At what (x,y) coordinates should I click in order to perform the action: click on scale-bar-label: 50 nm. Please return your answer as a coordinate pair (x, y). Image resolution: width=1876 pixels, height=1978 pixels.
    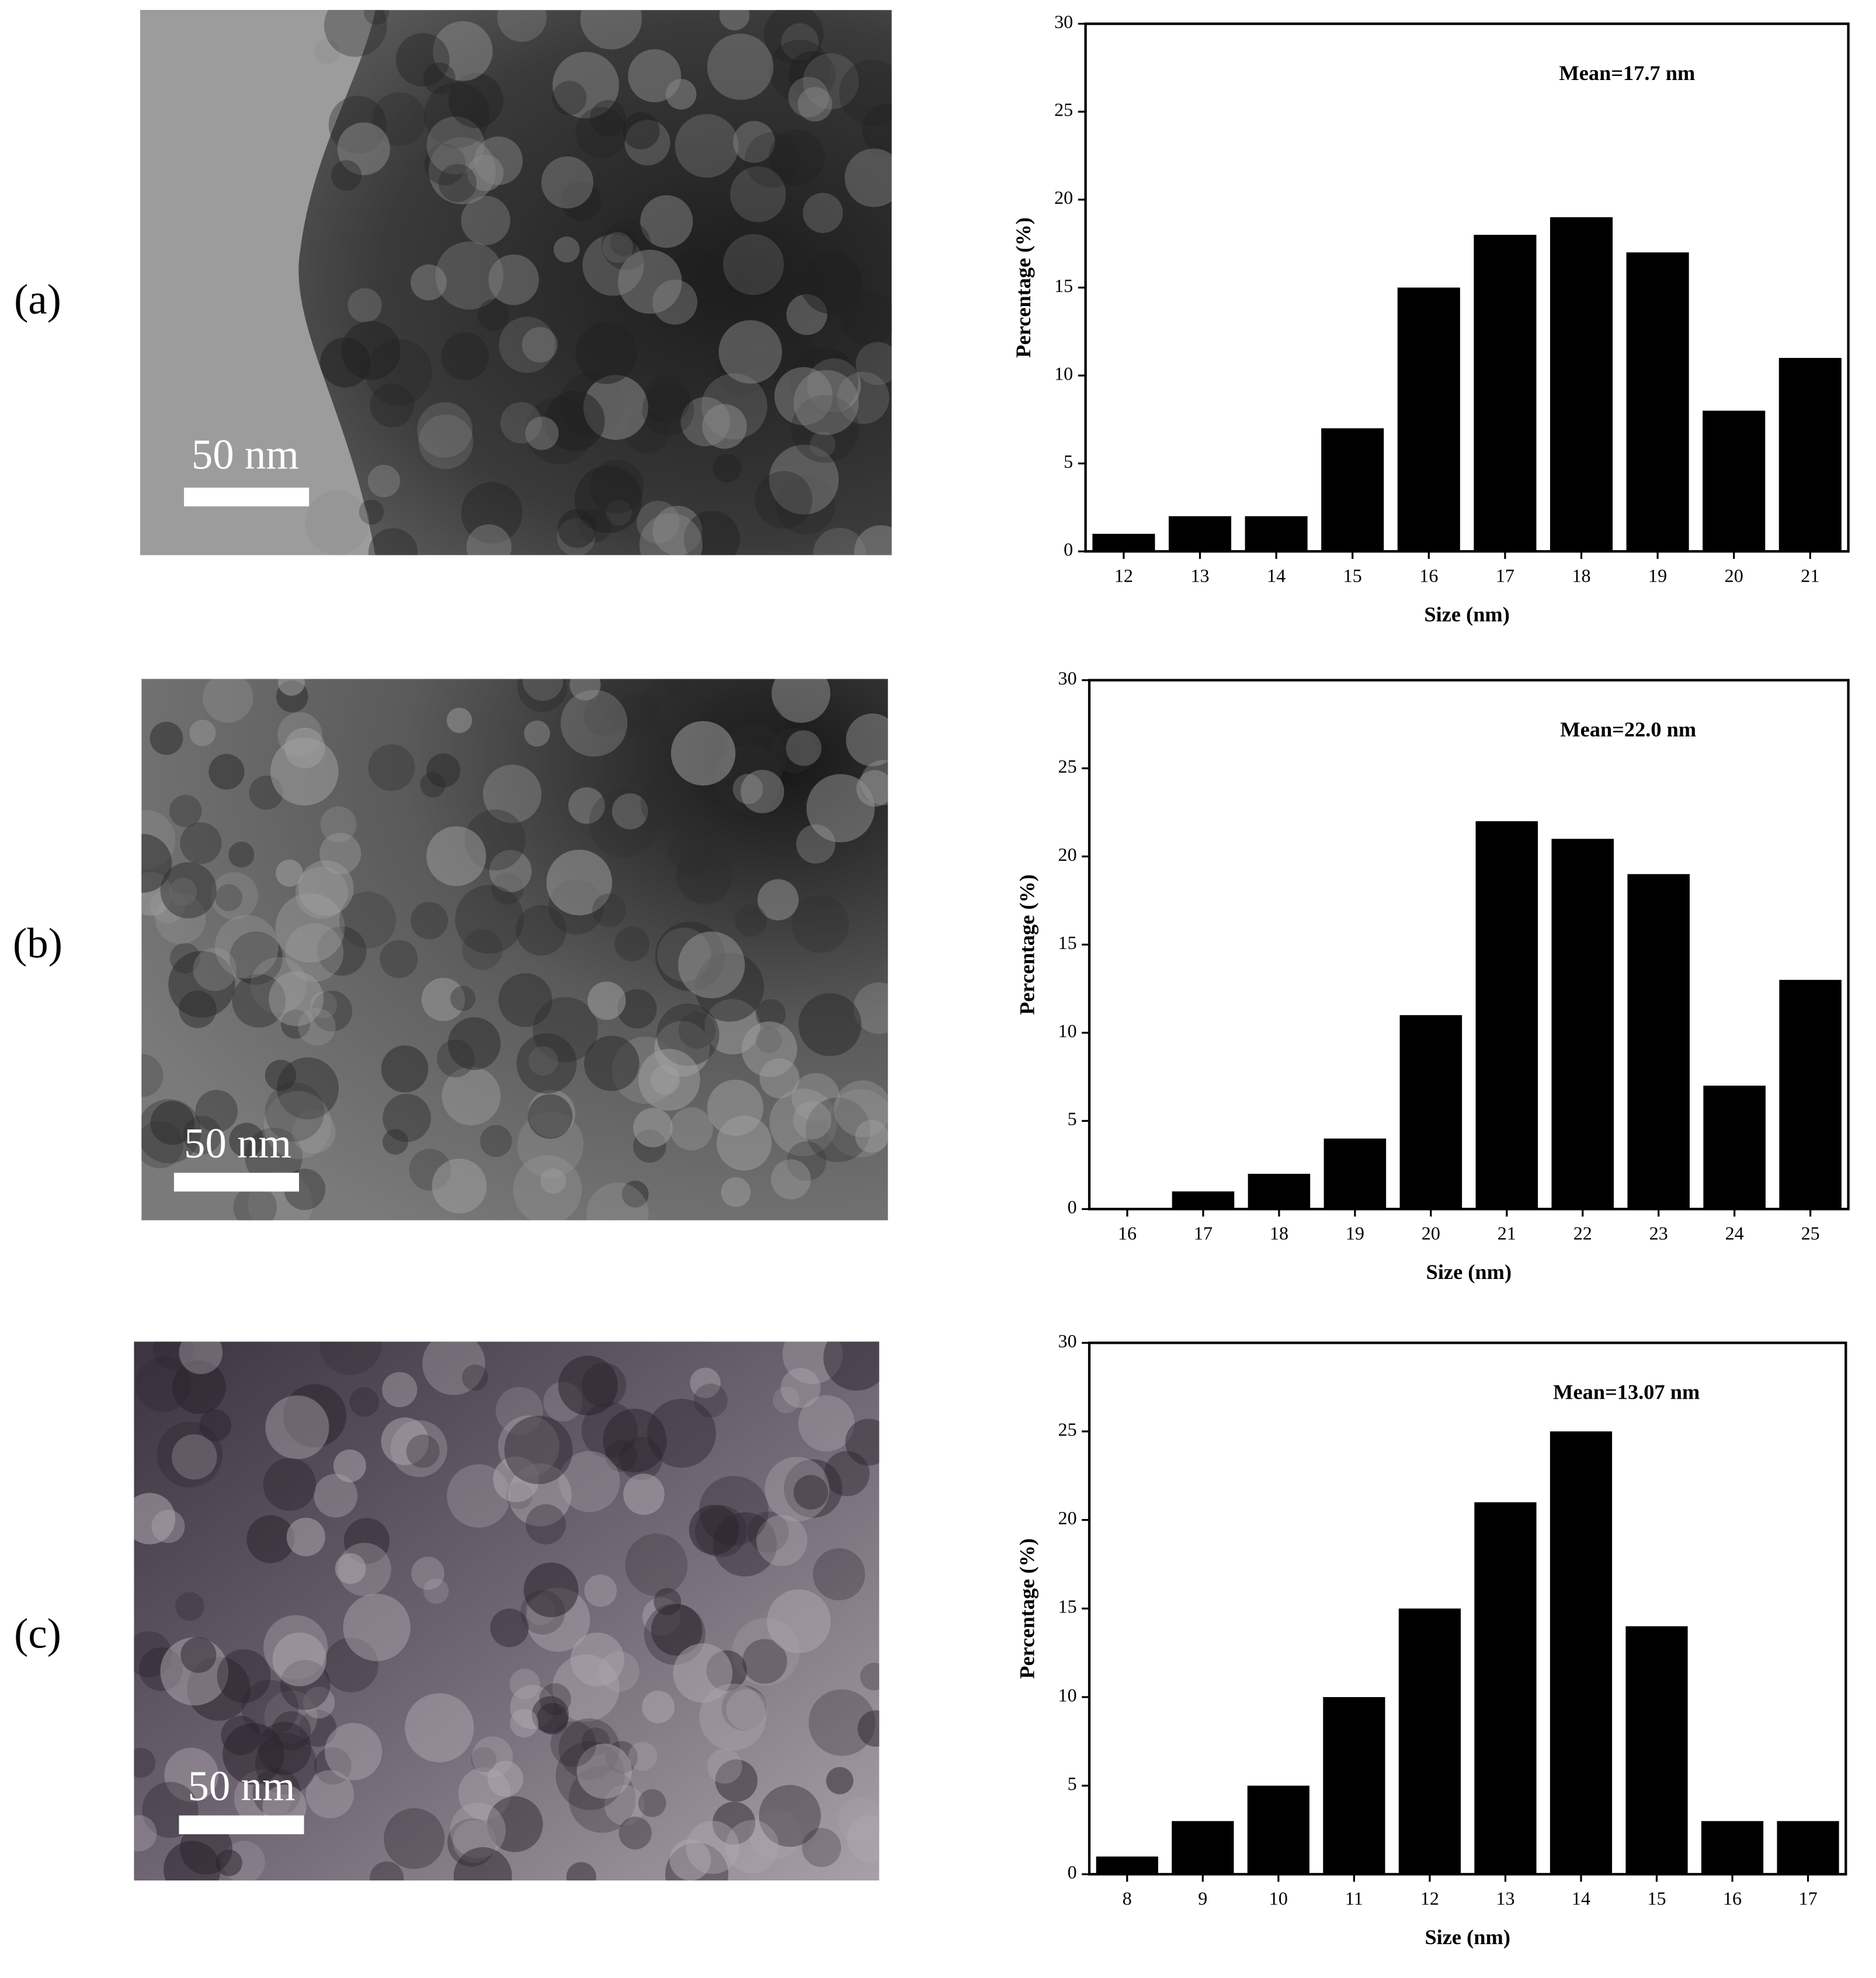
    Looking at the image, I should click on (237, 1143).